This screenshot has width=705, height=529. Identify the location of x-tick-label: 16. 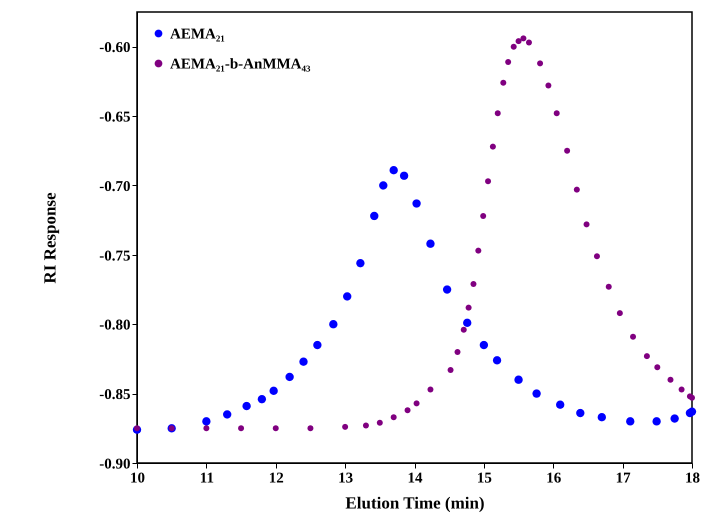
(554, 478).